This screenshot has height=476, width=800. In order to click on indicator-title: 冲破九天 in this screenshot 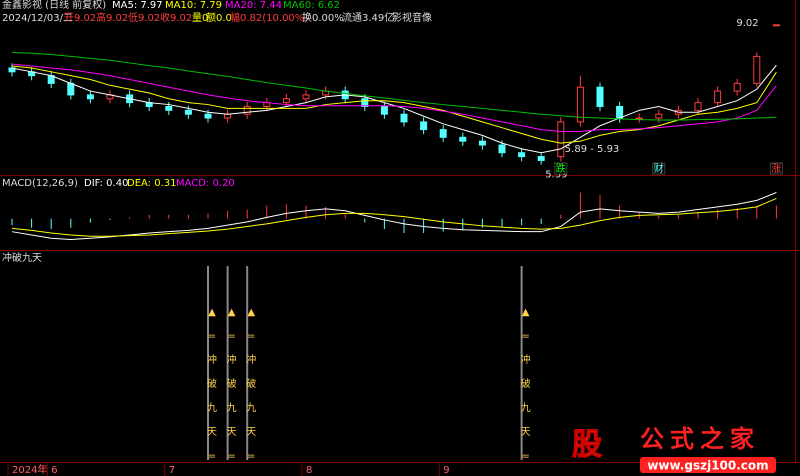, I will do `click(22, 257)`.